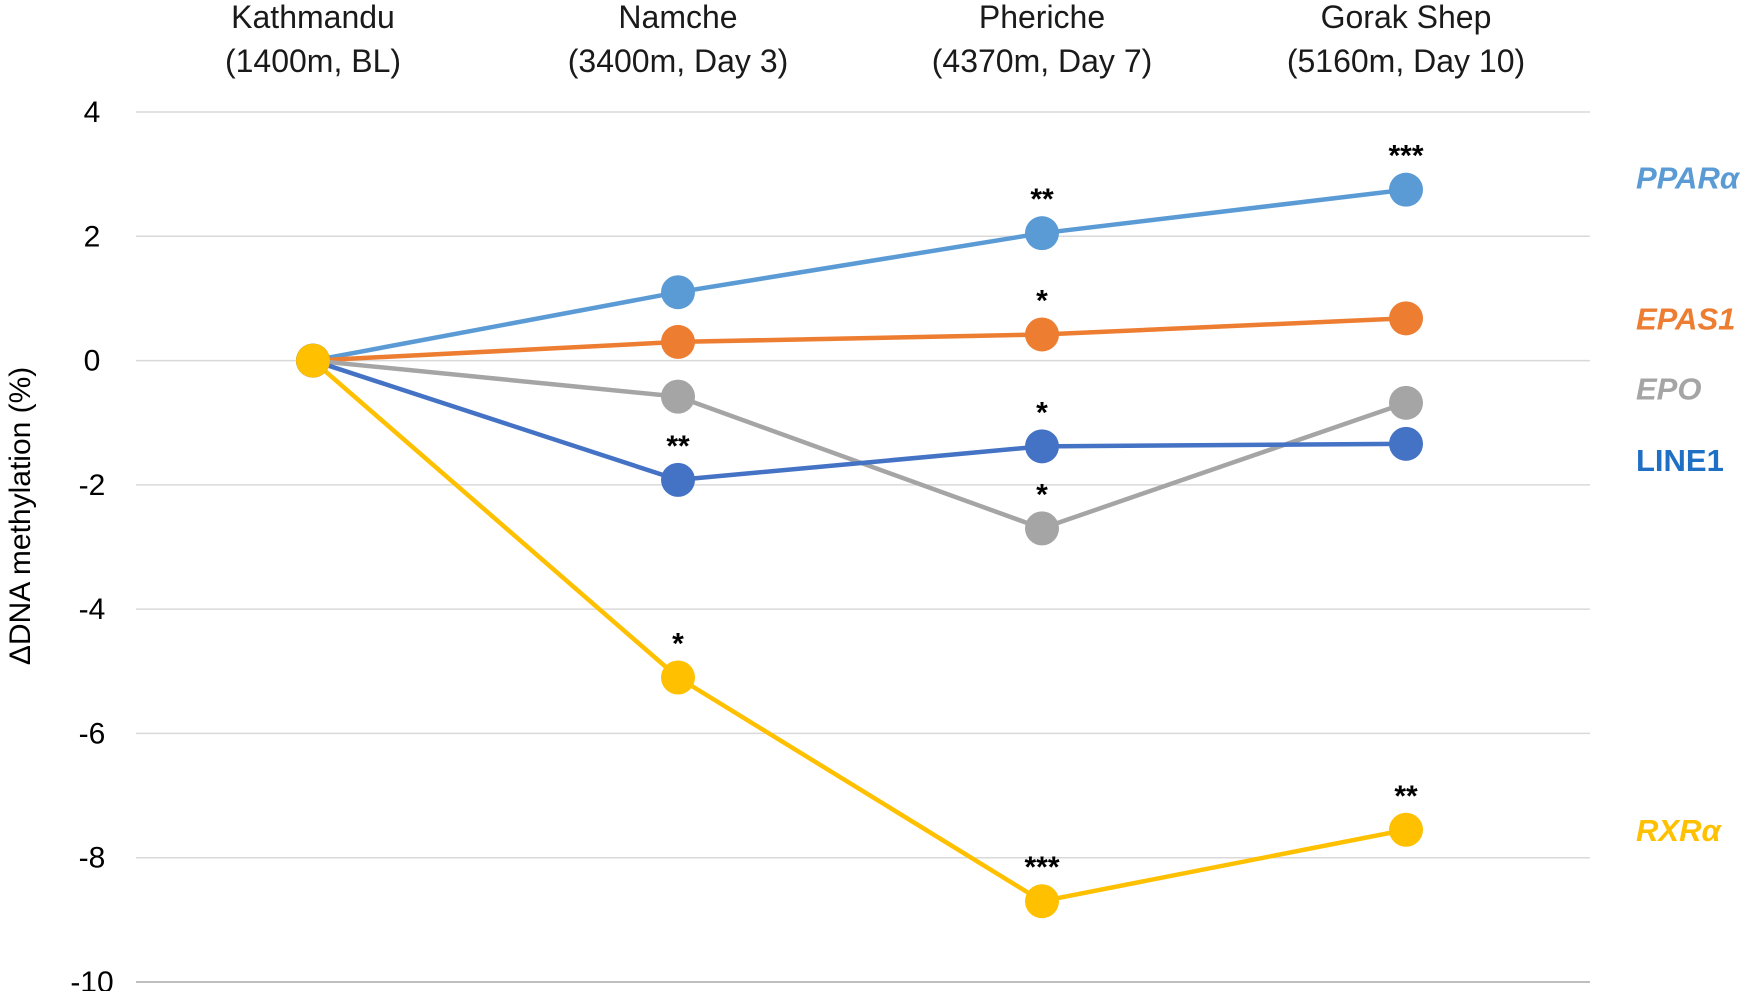 The image size is (1750, 991). What do you see at coordinates (1042, 39) in the screenshot?
I see `x-category-label: Pheriche (4370m, Day 7)` at bounding box center [1042, 39].